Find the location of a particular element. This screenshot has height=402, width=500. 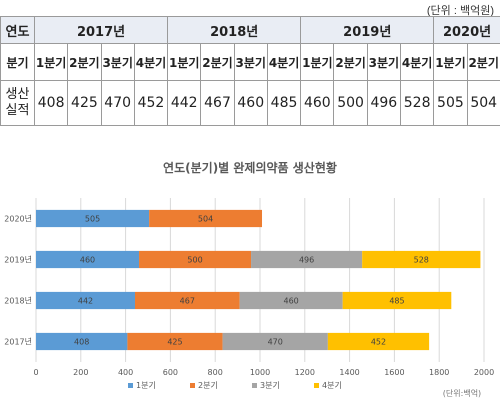

chart-unit-label: (단위:백억) is located at coordinates (462, 393).